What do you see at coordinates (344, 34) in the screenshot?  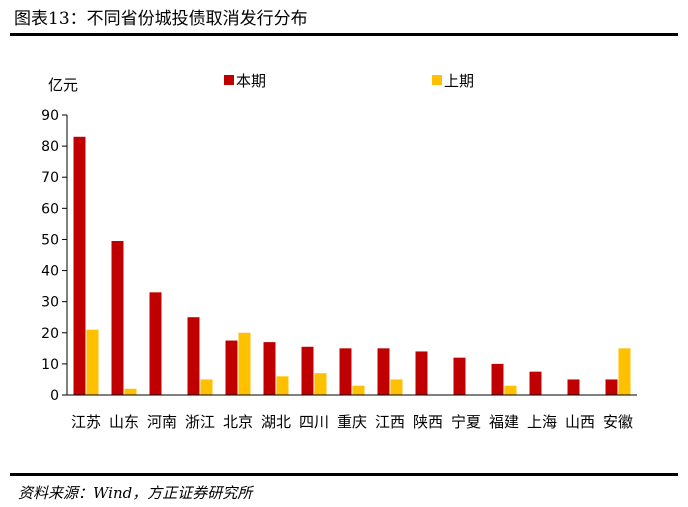 I see `title-rule` at bounding box center [344, 34].